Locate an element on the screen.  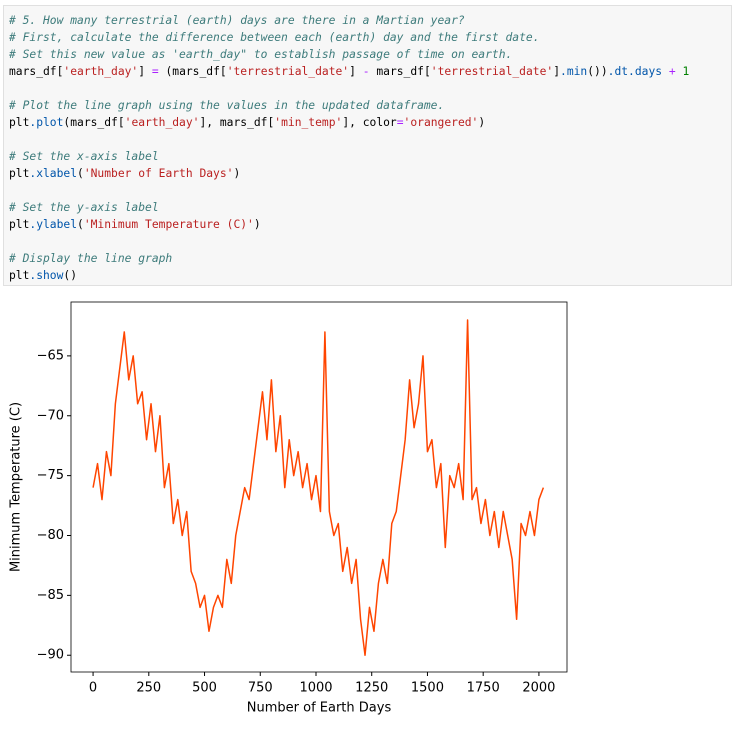
code-line: # Set the x-axis label is located at coordinates (84, 156).